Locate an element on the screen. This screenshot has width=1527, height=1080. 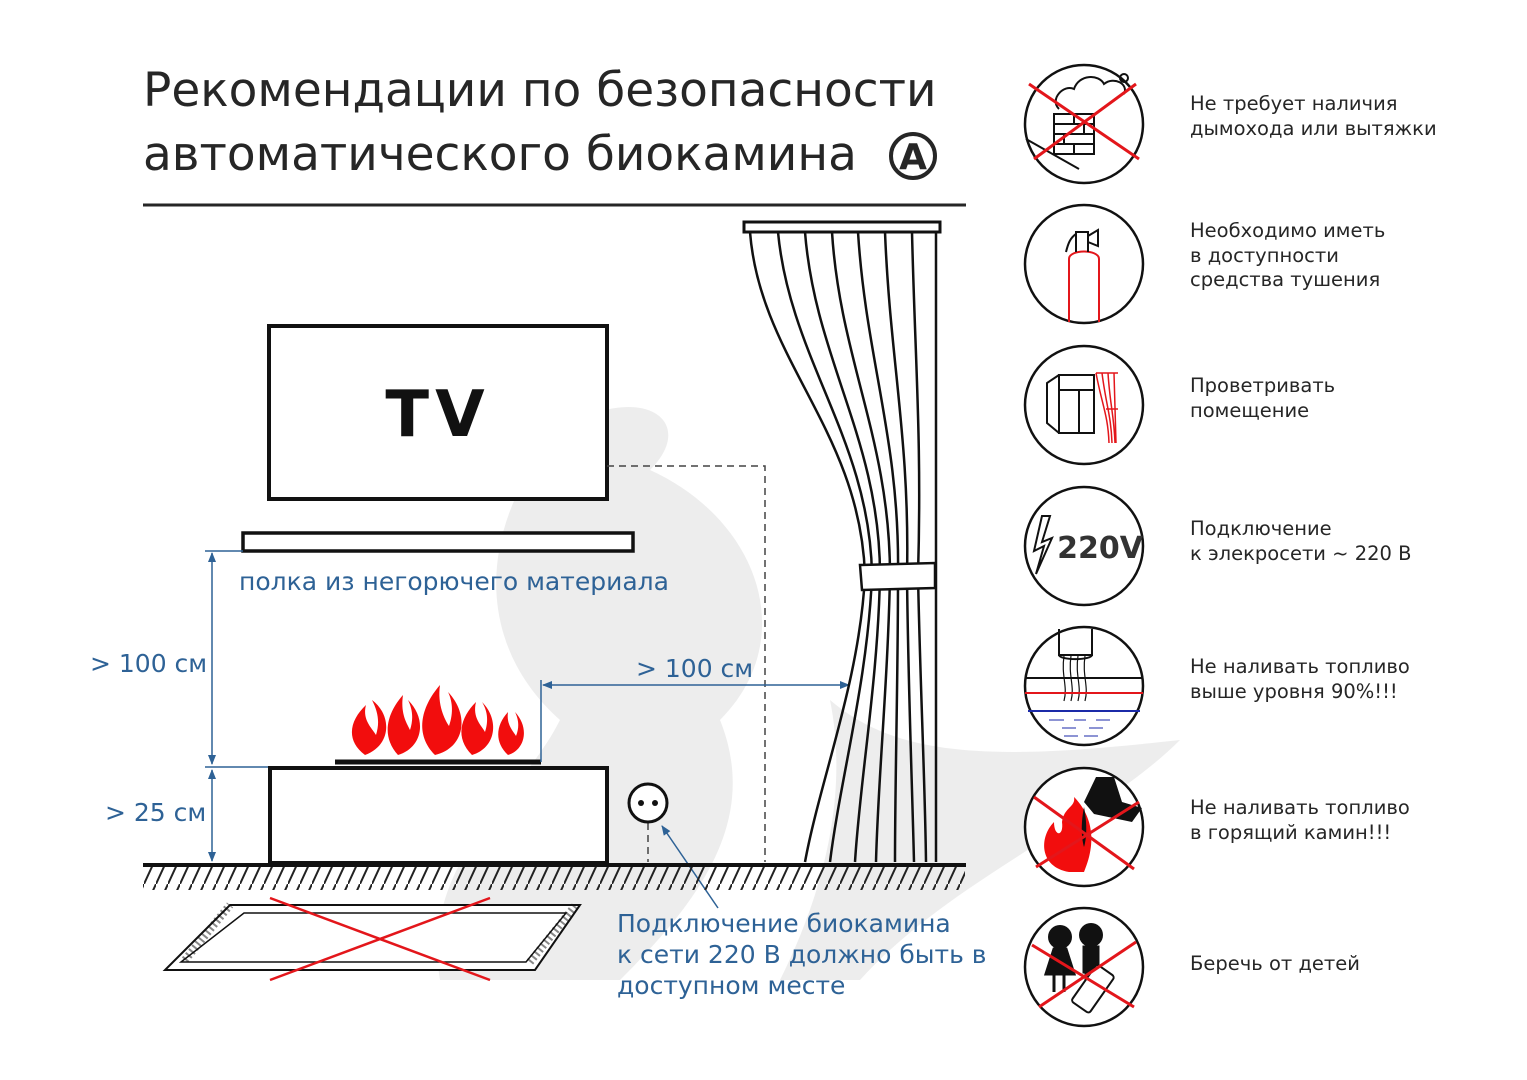
badge-circle is located at coordinates (913, 156).